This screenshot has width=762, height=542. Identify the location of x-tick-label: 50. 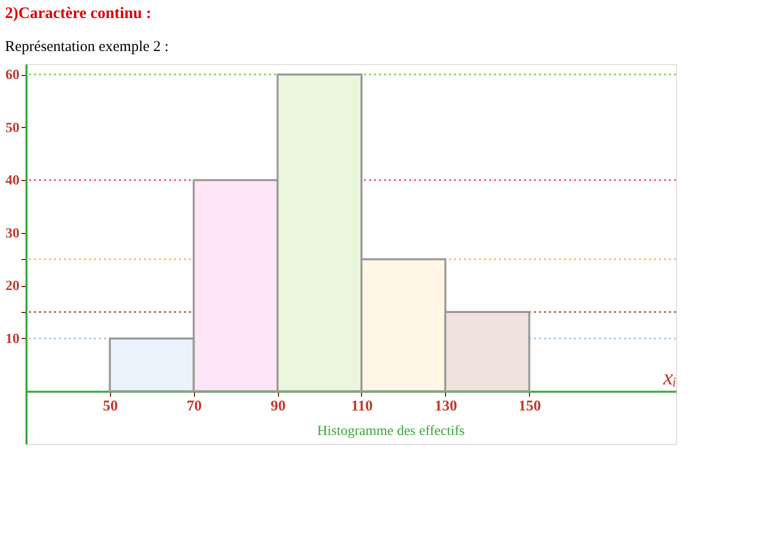
(110, 406).